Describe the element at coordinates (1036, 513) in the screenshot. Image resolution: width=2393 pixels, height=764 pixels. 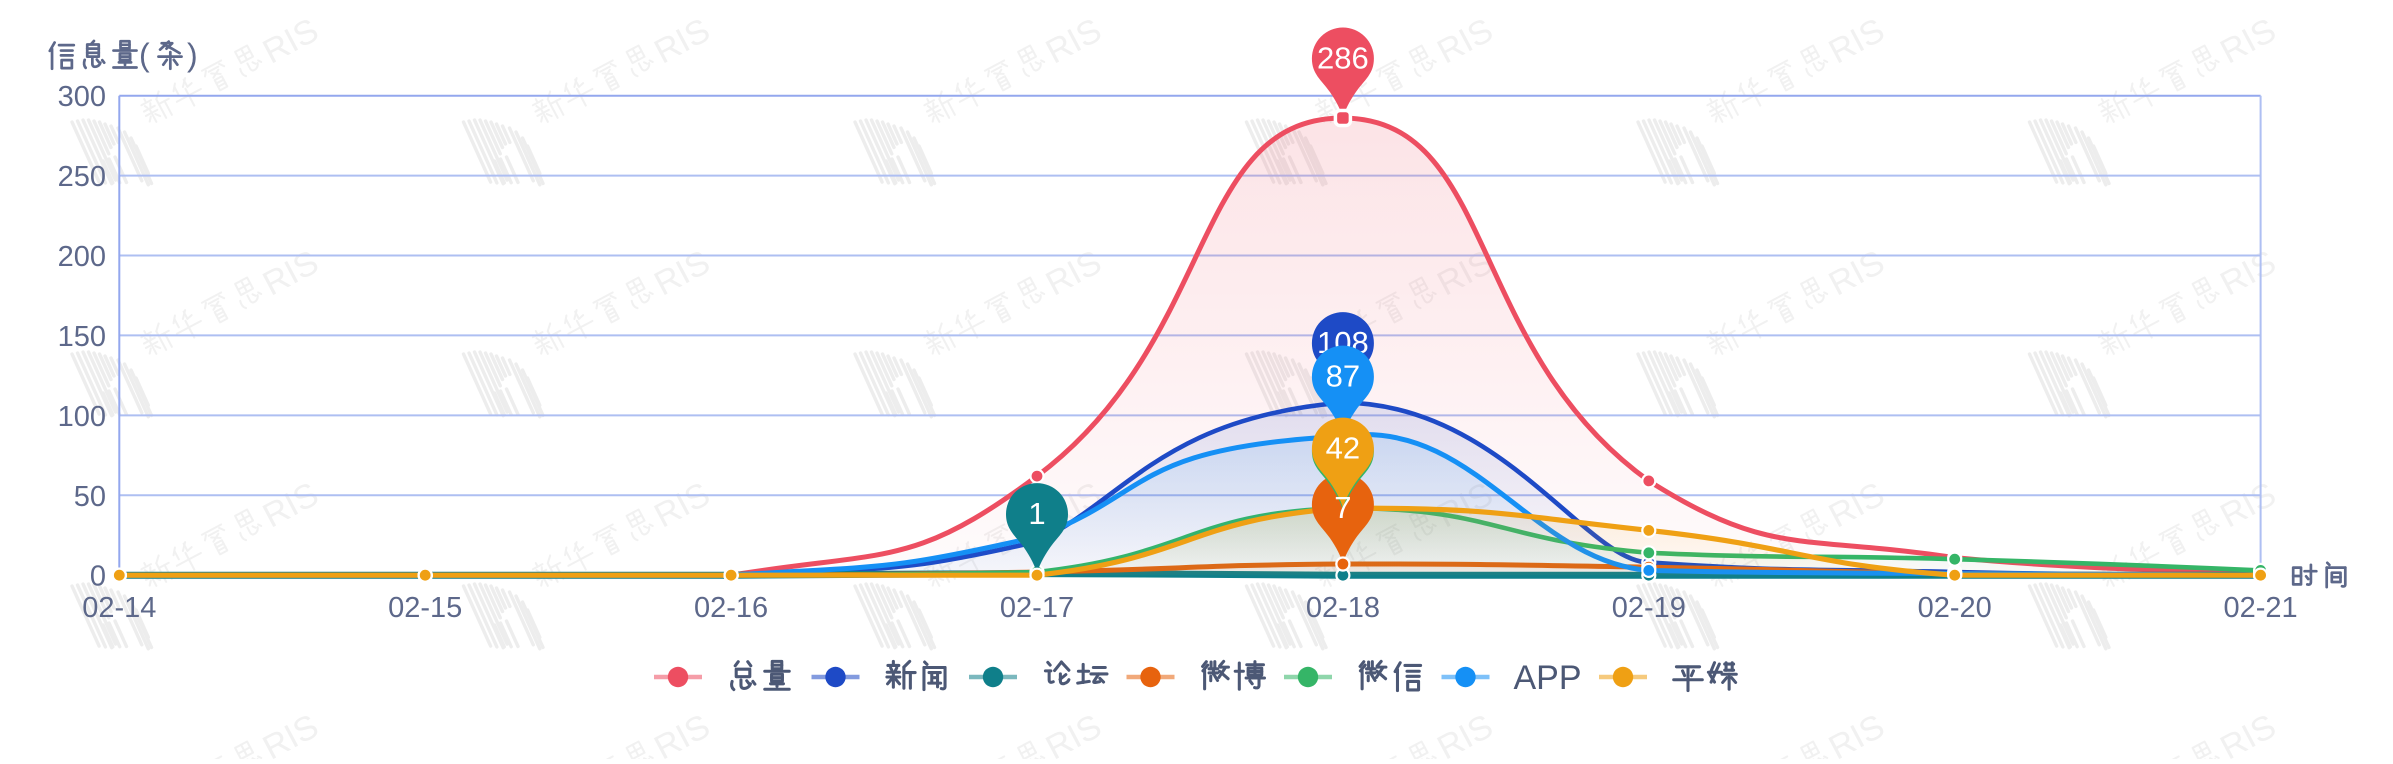
I see `svg-text: 1` at that location.